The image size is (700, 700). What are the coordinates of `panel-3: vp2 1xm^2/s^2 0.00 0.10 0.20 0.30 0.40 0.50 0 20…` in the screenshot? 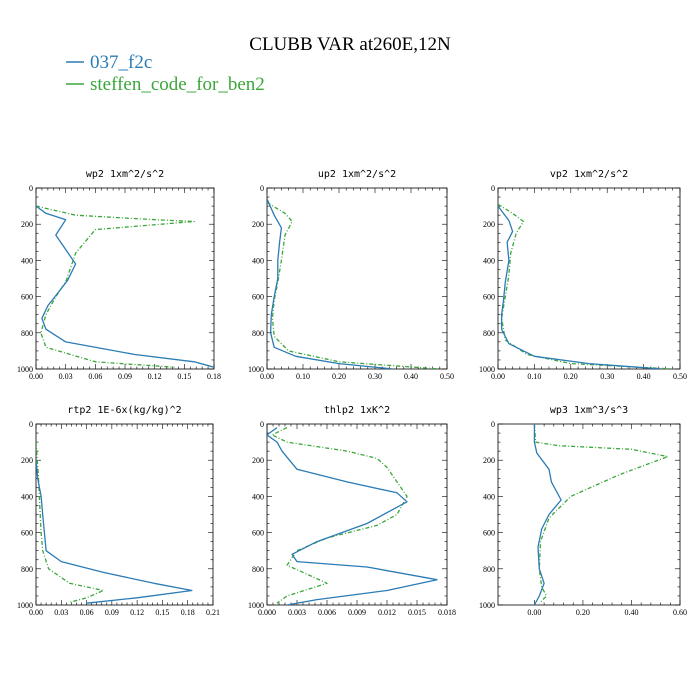 It's located at (583, 275).